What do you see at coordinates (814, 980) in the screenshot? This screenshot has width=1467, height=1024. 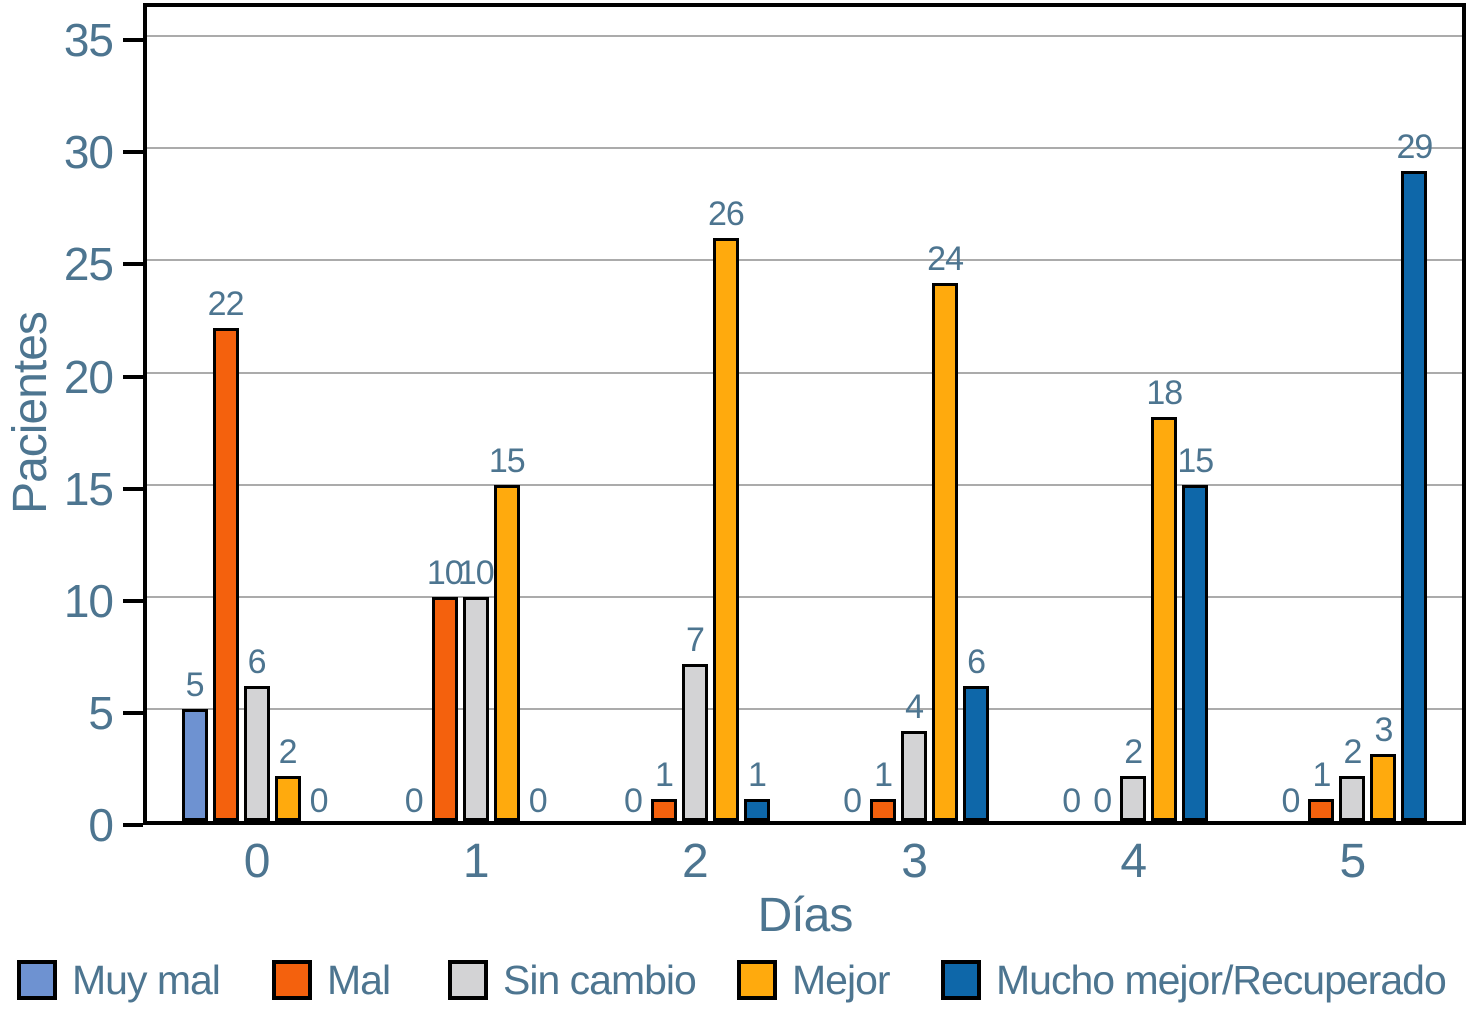 I see `legend-item-mejor: Mejor` at bounding box center [814, 980].